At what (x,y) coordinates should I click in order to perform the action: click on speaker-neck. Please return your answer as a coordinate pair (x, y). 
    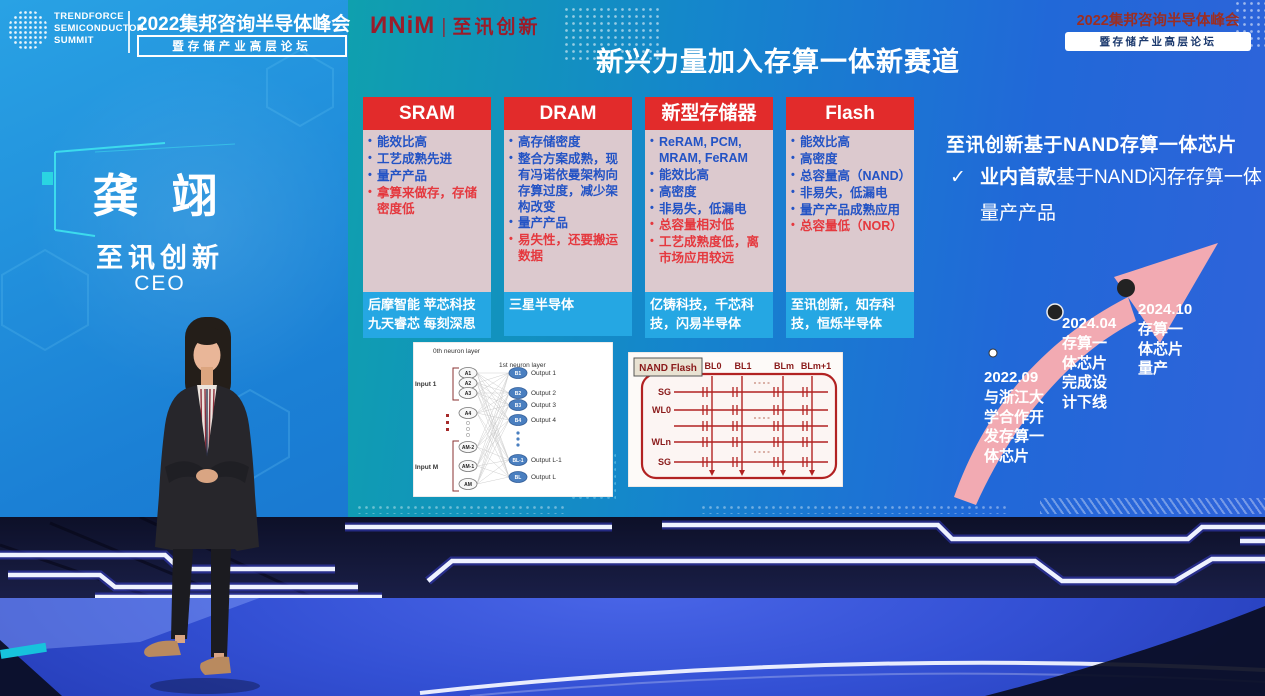
    Looking at the image, I should click on (207, 377).